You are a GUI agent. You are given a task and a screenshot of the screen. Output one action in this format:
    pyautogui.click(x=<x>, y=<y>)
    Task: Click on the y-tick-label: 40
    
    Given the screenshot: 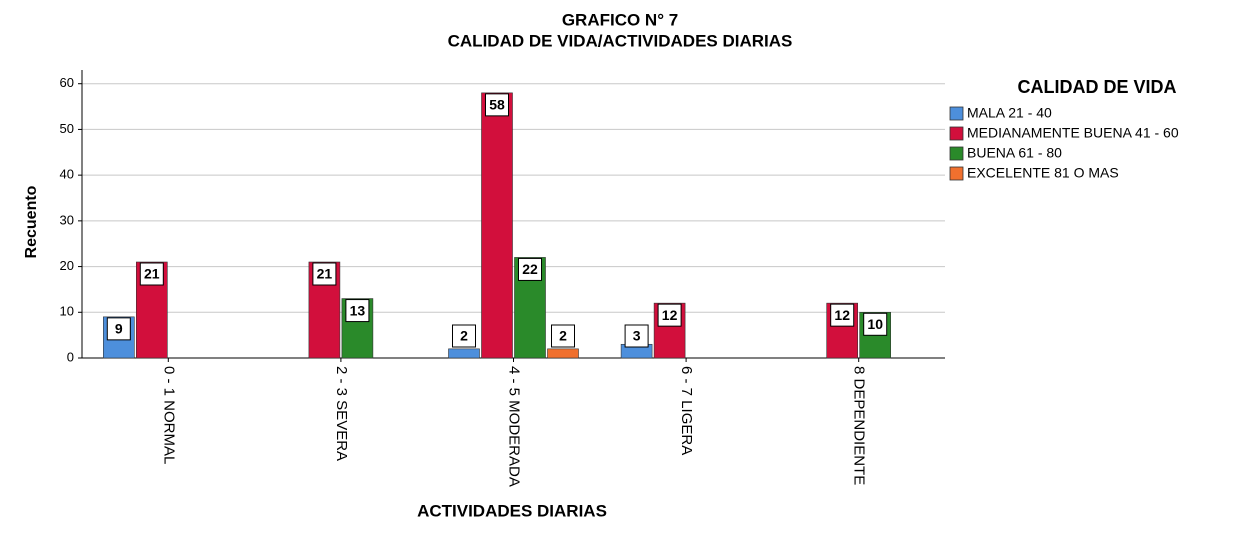 What is the action you would take?
    pyautogui.click(x=67, y=174)
    